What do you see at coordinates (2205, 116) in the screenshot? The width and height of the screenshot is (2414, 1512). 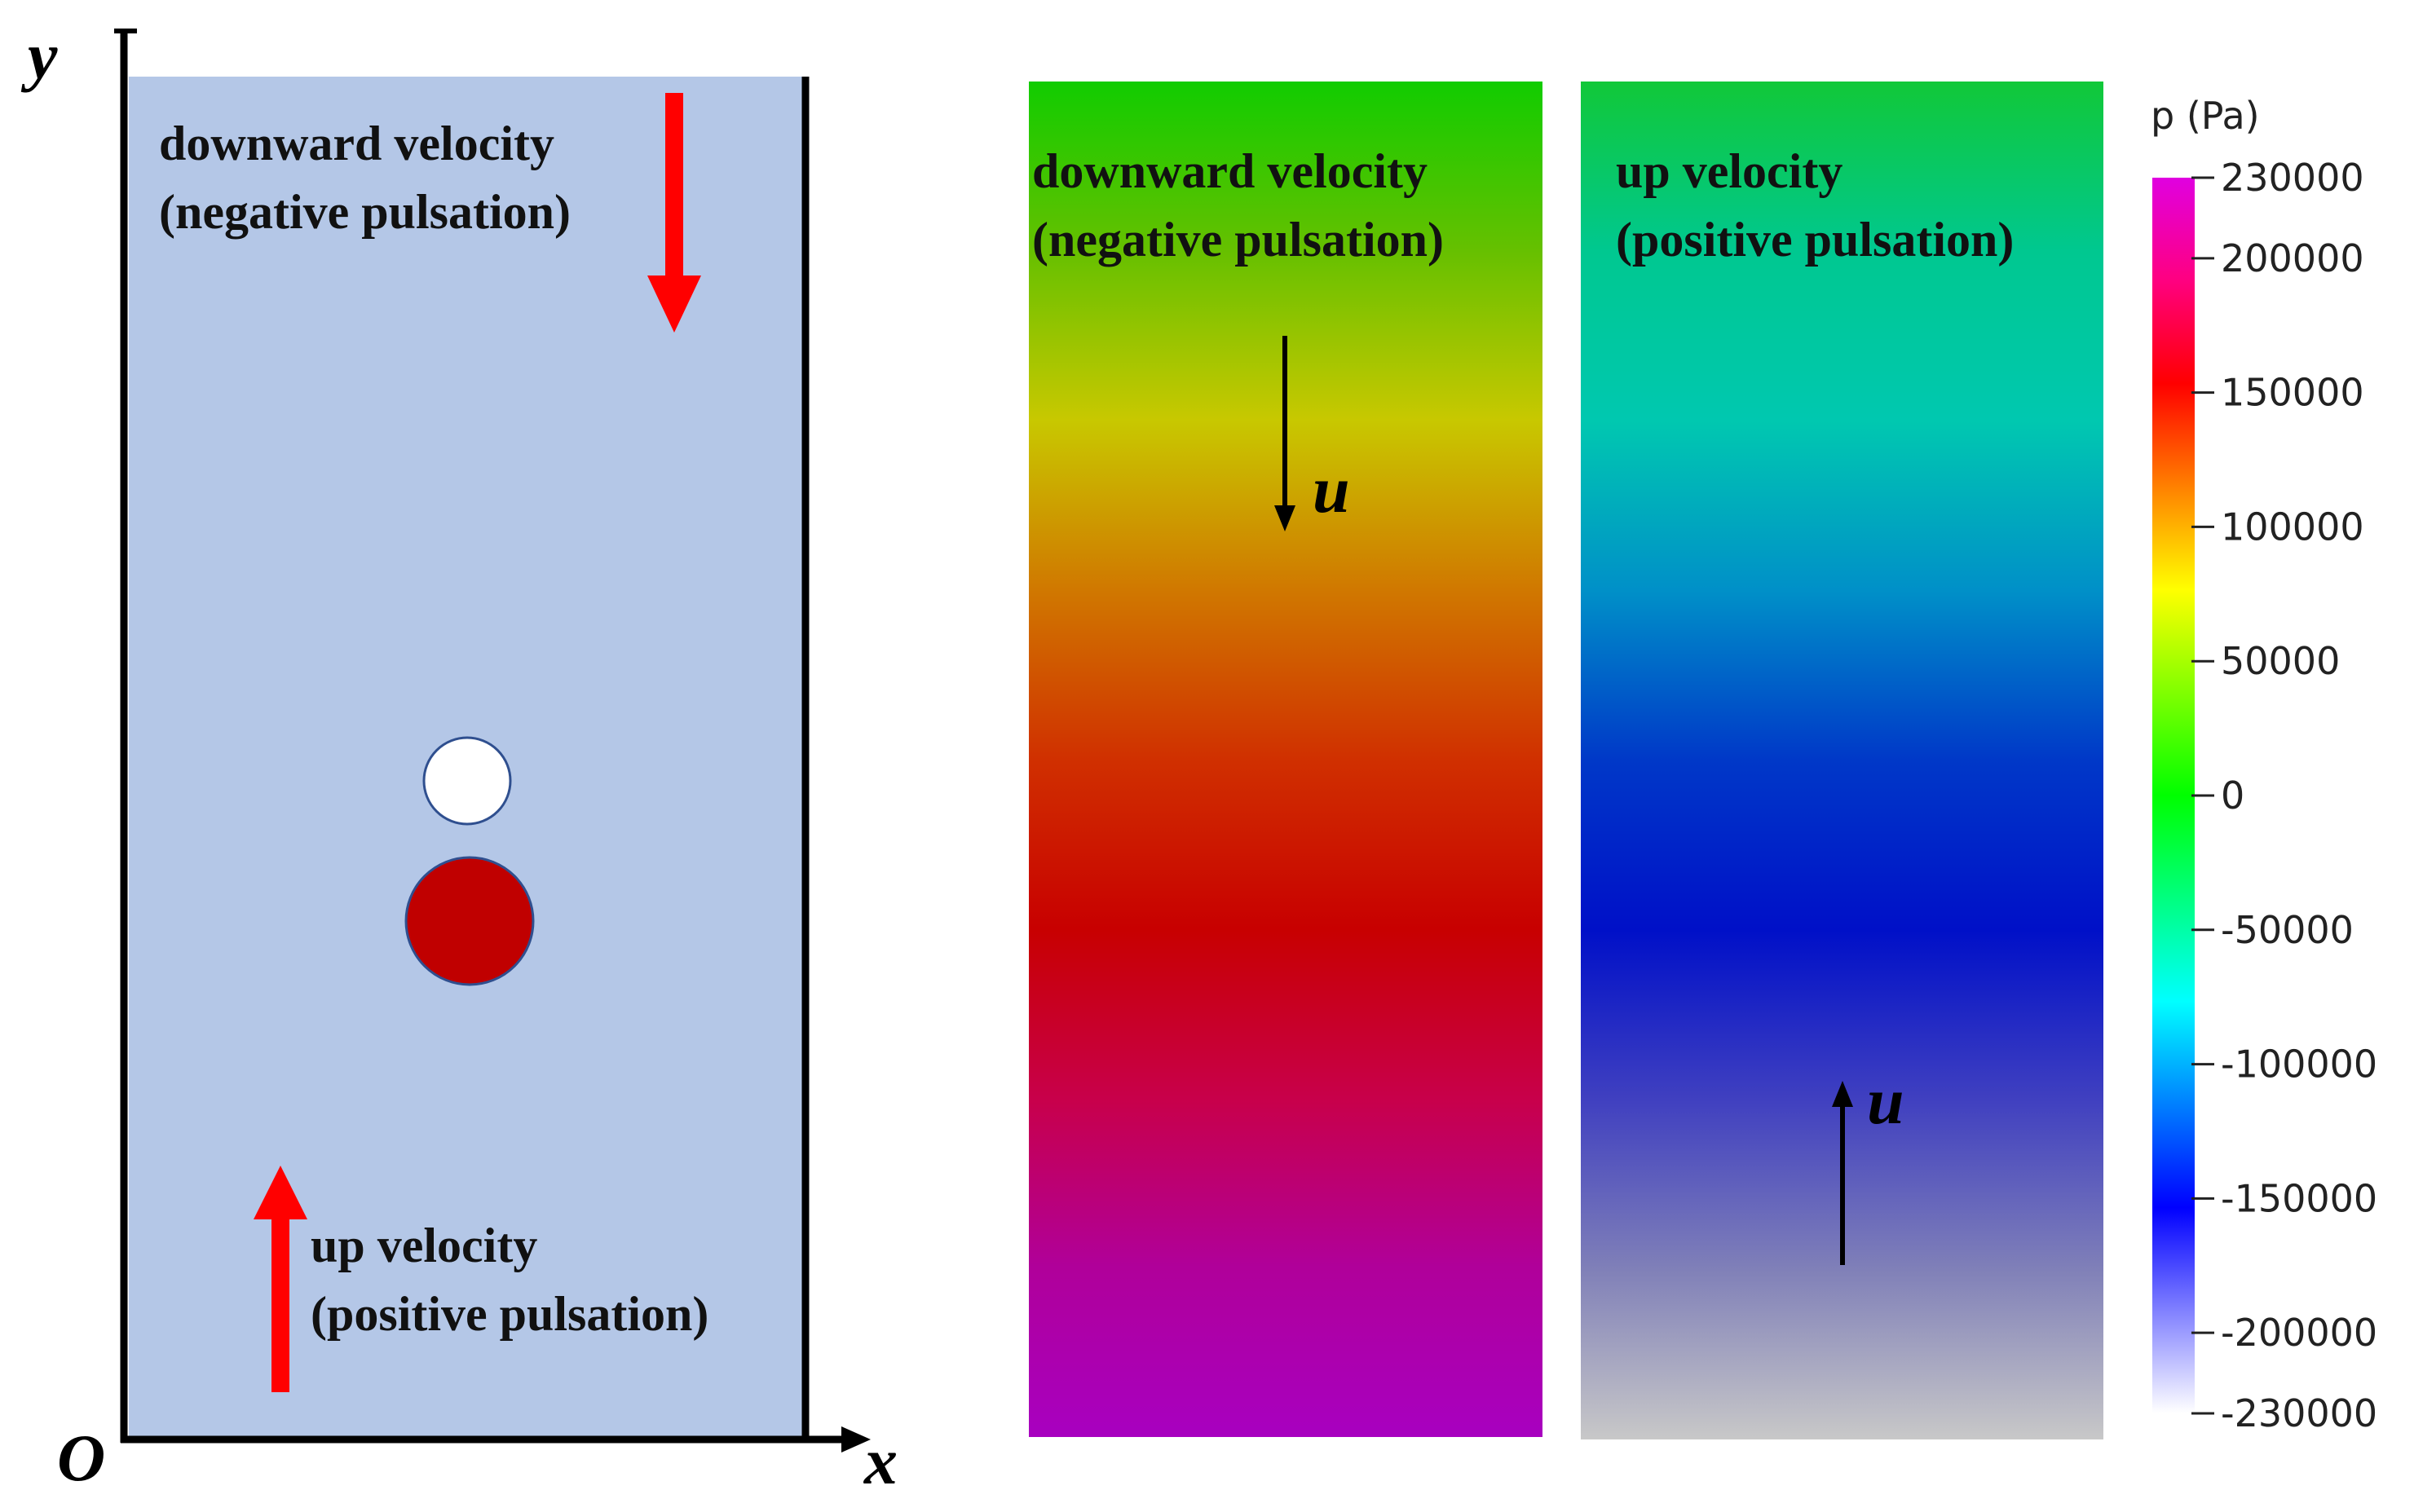 I see `colorbar-title: p (Pa)` at bounding box center [2205, 116].